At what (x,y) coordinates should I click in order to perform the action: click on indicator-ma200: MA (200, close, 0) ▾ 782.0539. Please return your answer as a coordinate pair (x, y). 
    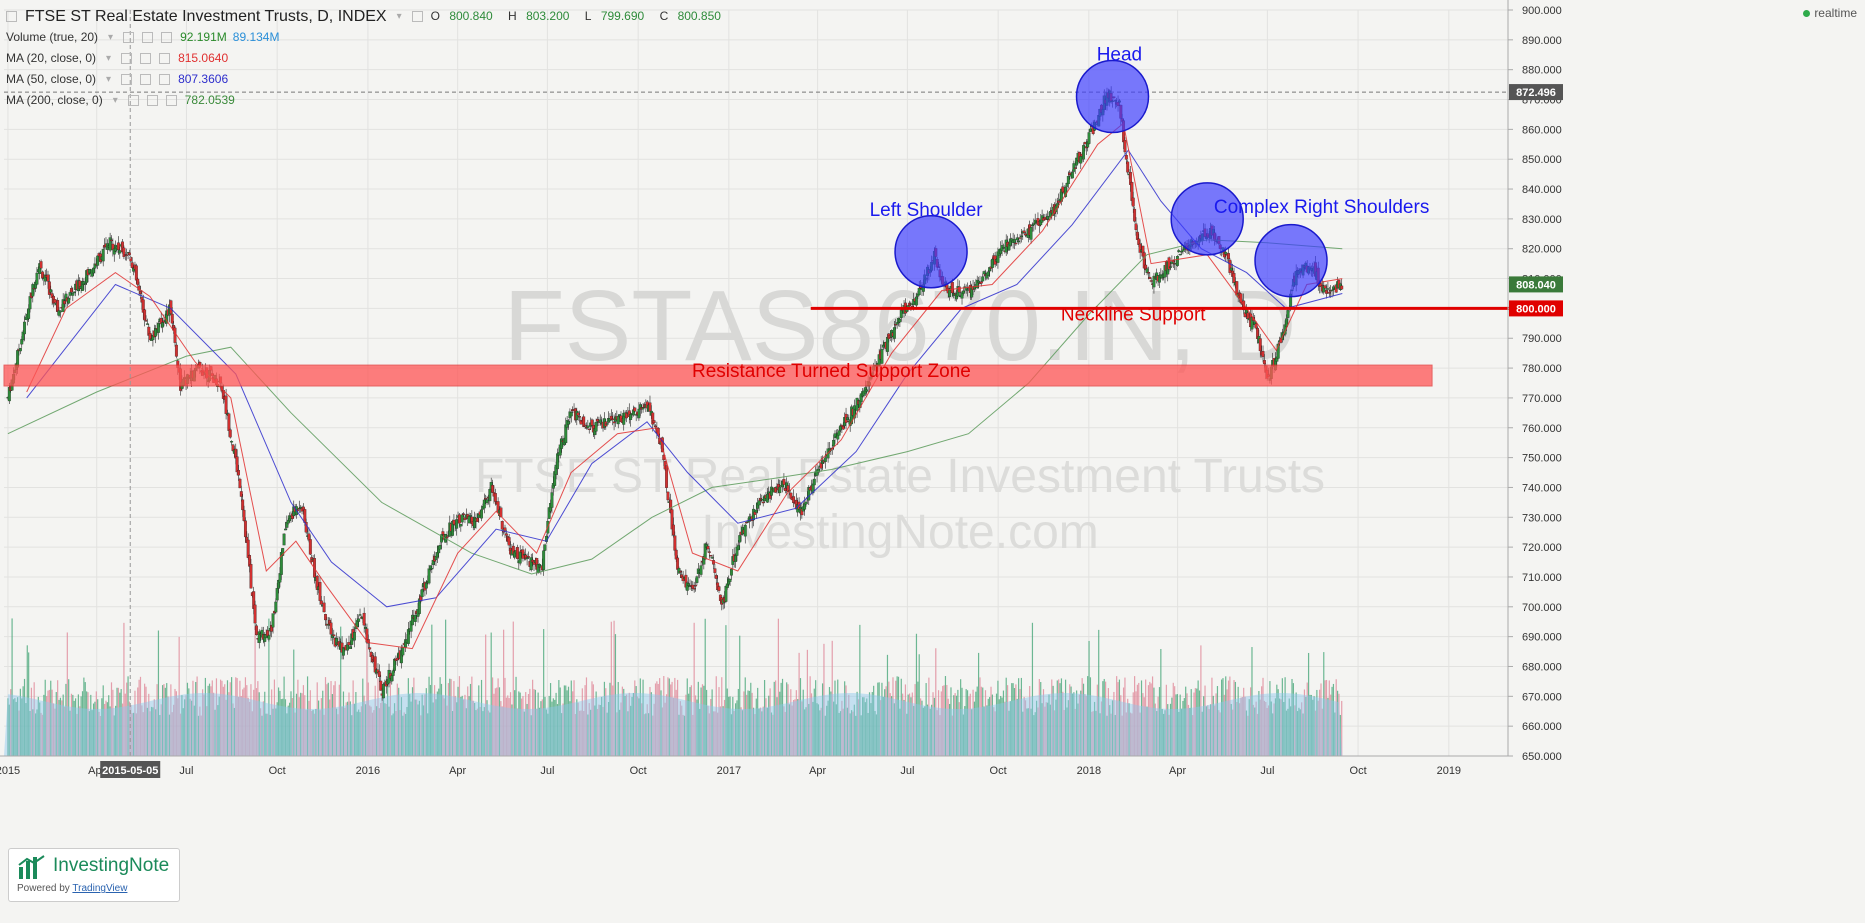
    Looking at the image, I should click on (369, 100).